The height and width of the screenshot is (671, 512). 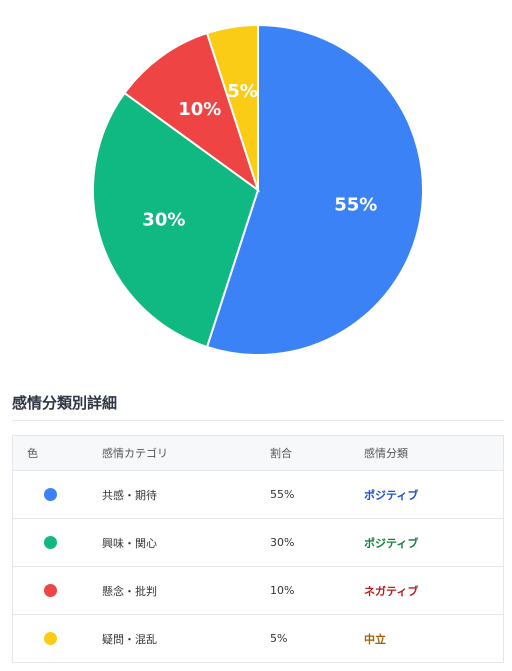 I want to click on table-header-row: 色 感情カテゴリ 割合 感情分類, so click(x=258, y=453).